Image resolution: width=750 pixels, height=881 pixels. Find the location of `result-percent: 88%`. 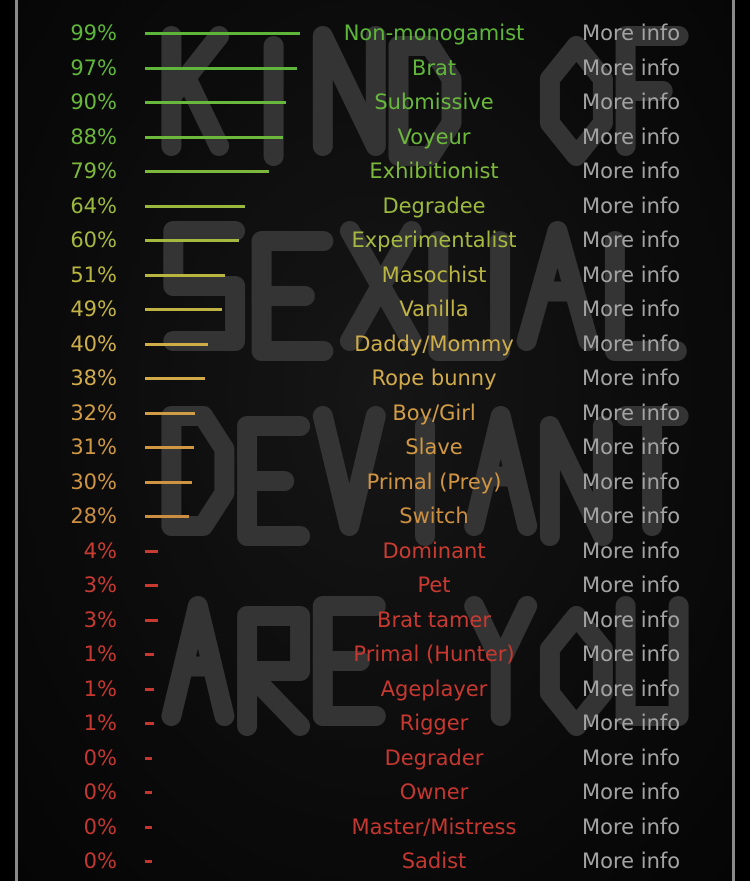

result-percent: 88% is located at coordinates (93, 136).